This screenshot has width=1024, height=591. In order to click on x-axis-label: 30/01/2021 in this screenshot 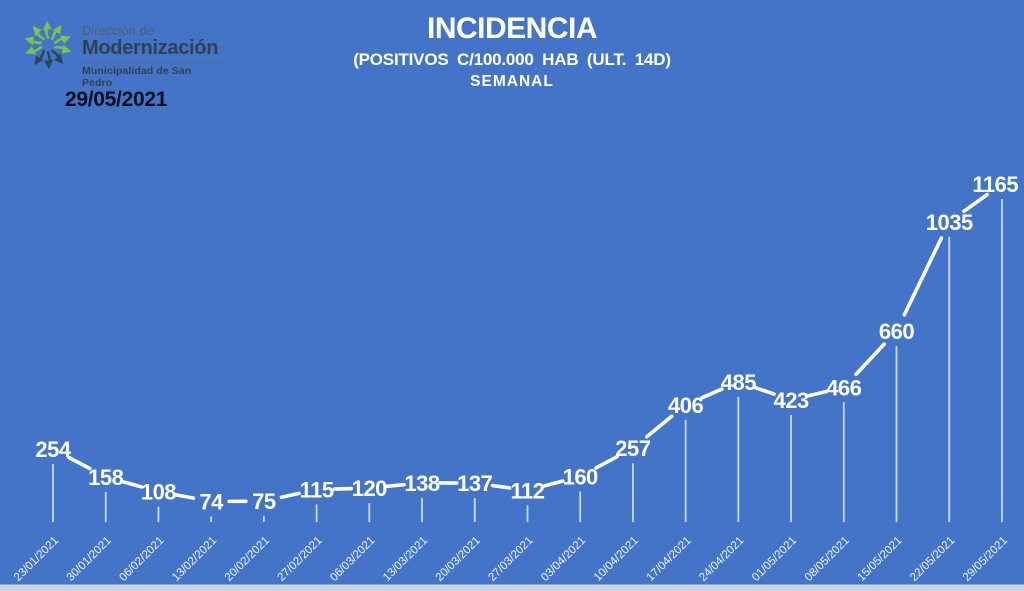, I will do `click(89, 559)`.